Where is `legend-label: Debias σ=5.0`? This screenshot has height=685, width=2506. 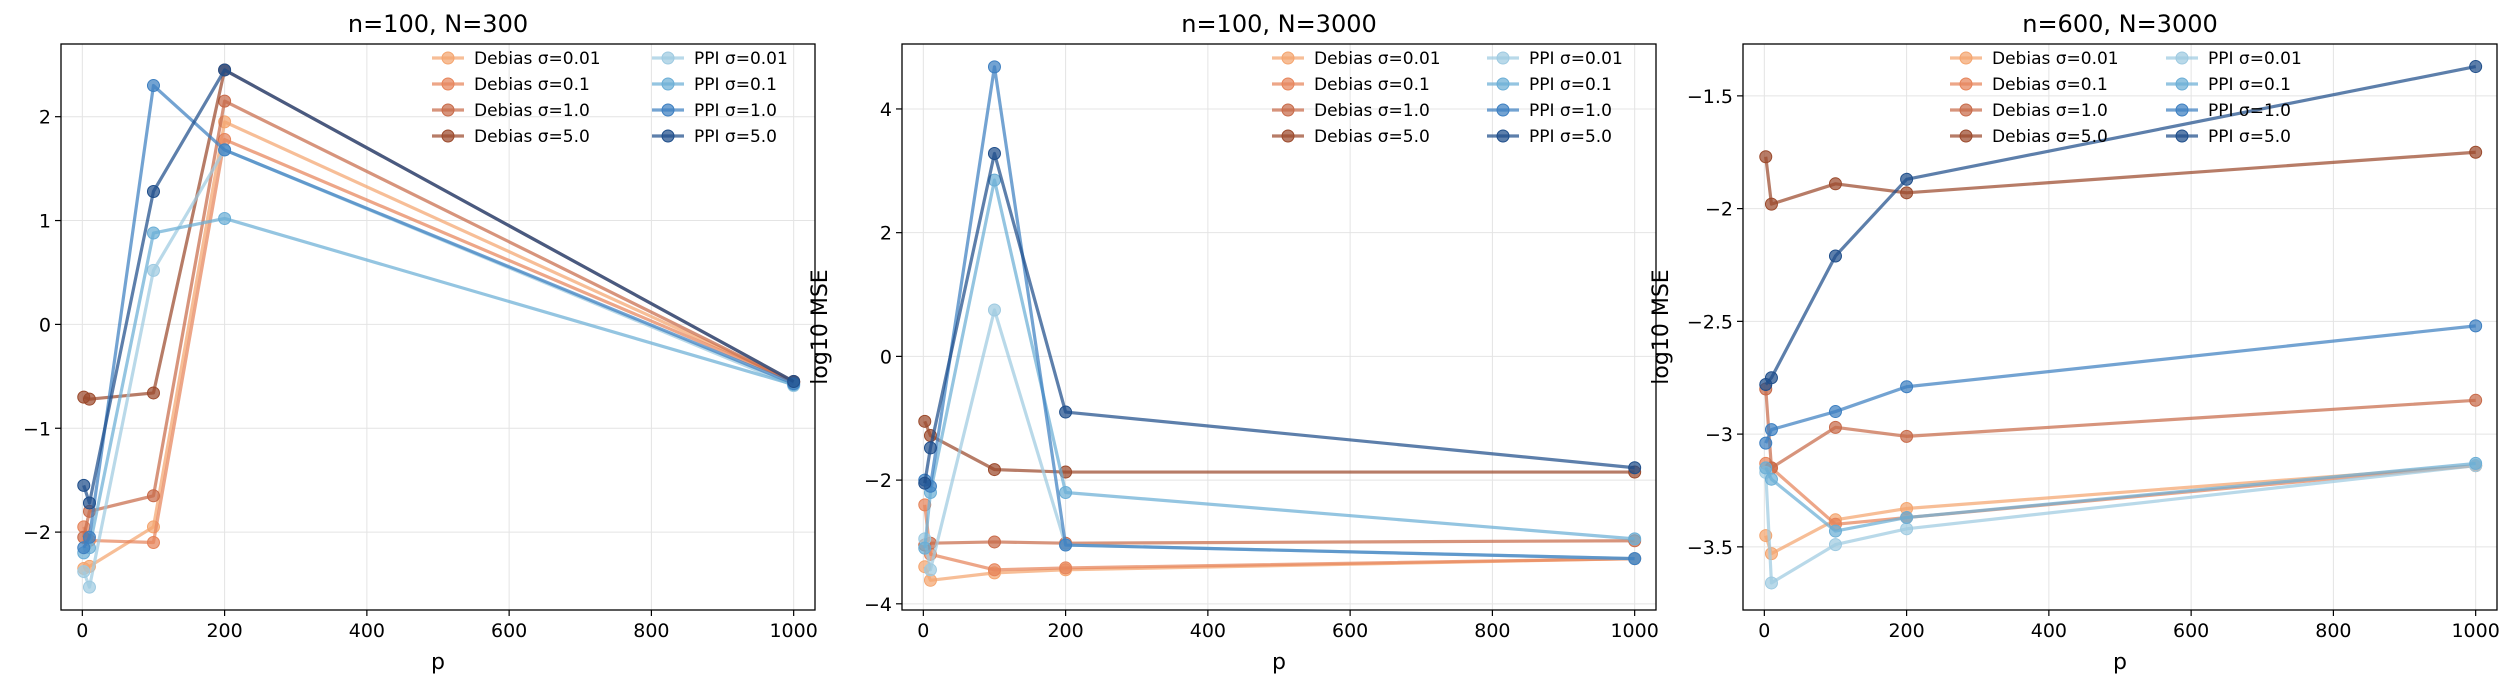 legend-label: Debias σ=5.0 is located at coordinates (2050, 137).